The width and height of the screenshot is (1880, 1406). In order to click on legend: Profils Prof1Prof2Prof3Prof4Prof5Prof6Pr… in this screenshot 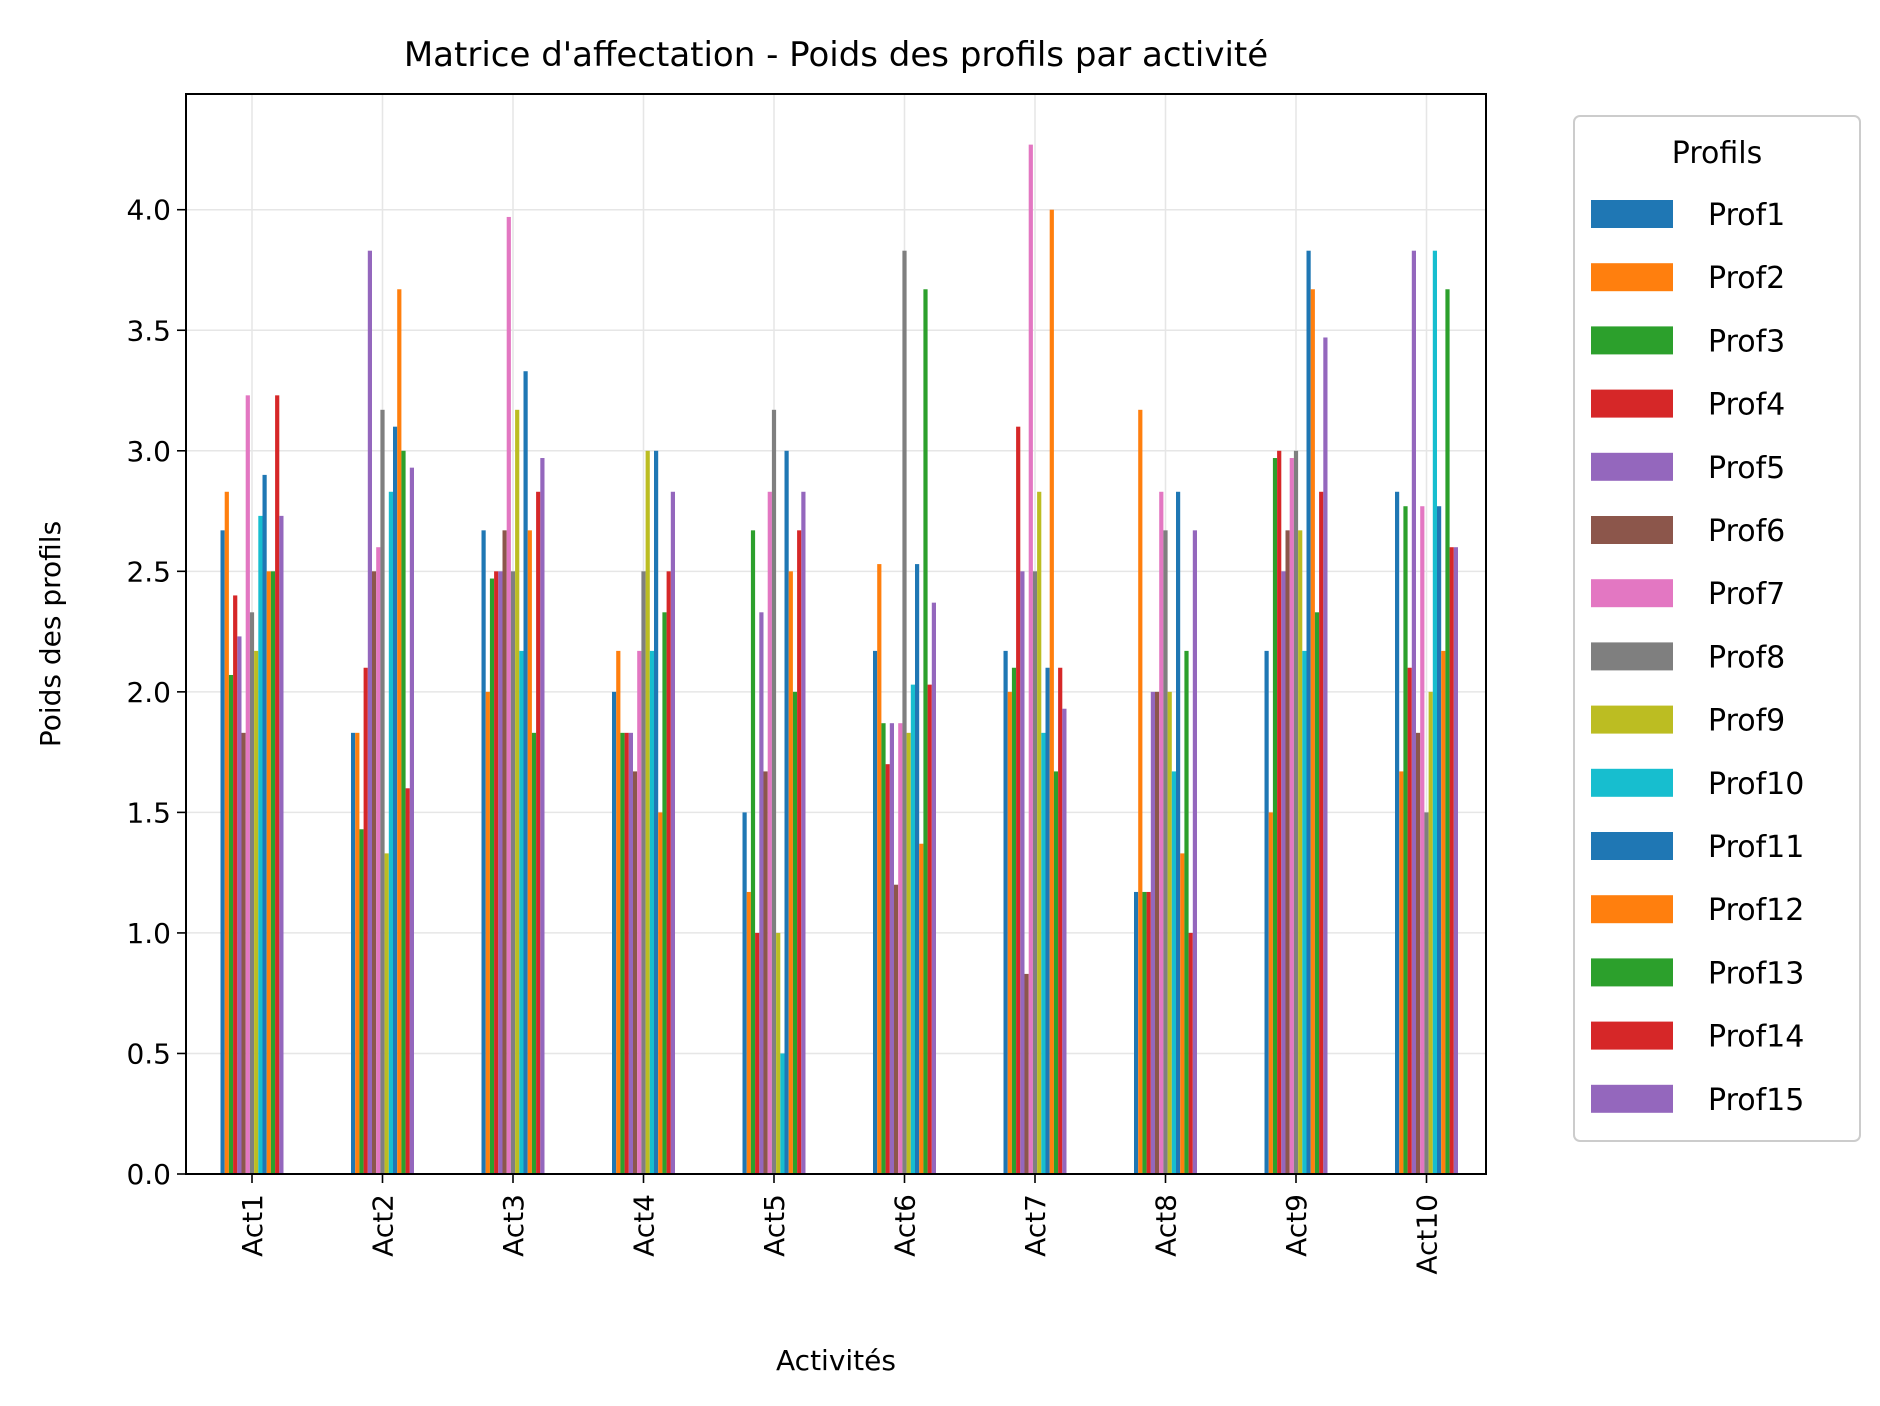, I will do `click(1717, 628)`.